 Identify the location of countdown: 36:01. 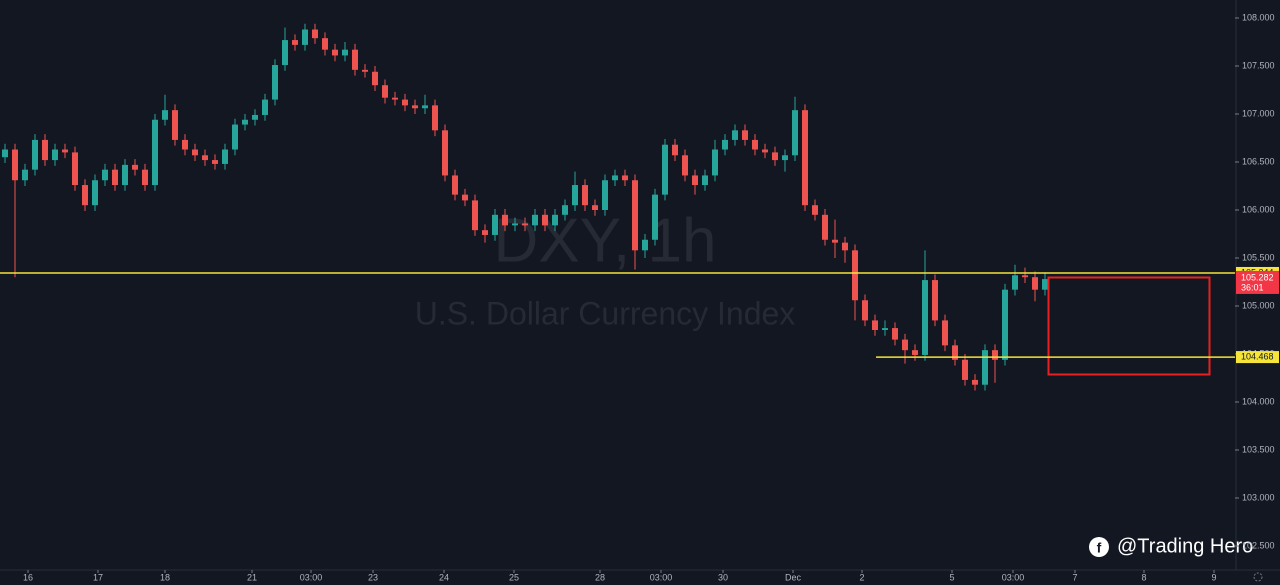
(1252, 287).